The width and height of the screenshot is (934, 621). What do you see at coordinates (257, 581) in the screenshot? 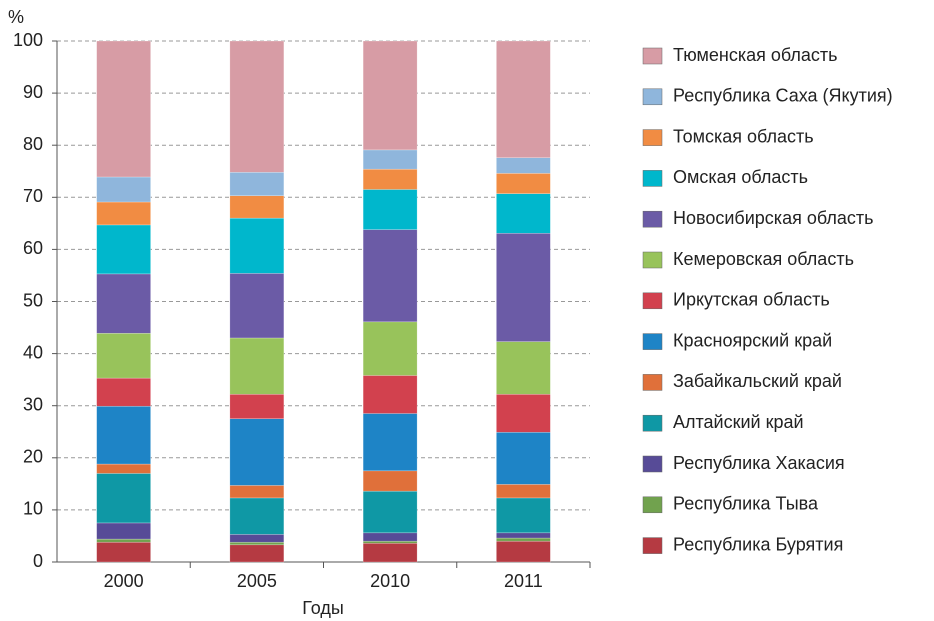
I see `x-tick-label: 2005` at bounding box center [257, 581].